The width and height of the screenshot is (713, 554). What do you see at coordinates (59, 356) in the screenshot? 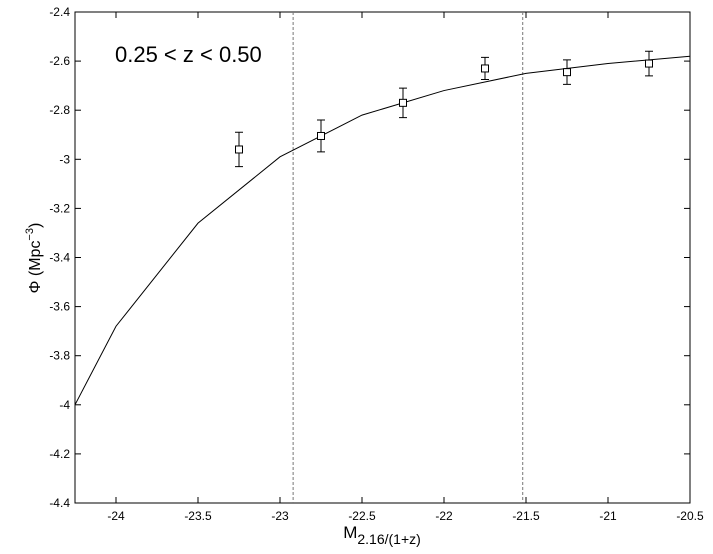
I see `y-tick-label: -3.8` at bounding box center [59, 356].